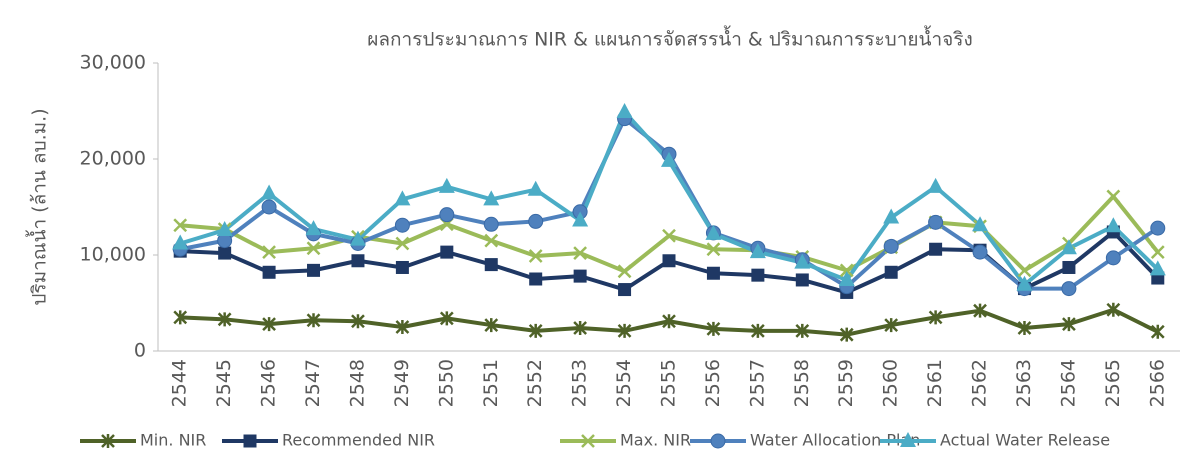  What do you see at coordinates (140, 351) in the screenshot?
I see `y-tick-label: 0` at bounding box center [140, 351].